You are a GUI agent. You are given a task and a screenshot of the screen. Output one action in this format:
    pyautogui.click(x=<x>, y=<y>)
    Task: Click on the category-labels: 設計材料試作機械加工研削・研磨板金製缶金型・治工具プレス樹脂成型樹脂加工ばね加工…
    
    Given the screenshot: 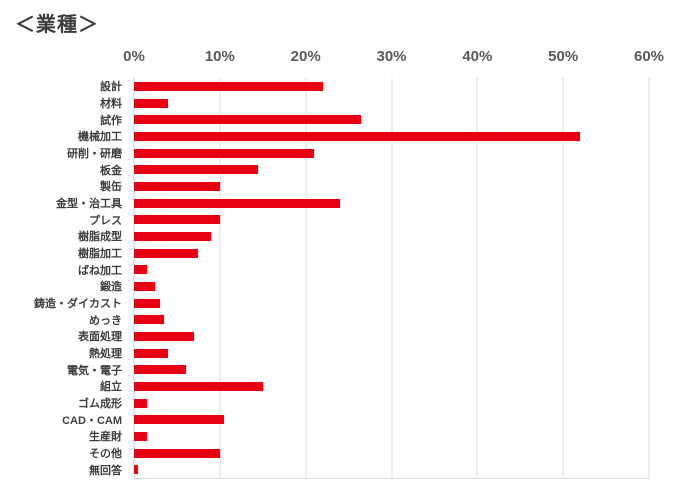 What is the action you would take?
    pyautogui.click(x=61, y=278)
    